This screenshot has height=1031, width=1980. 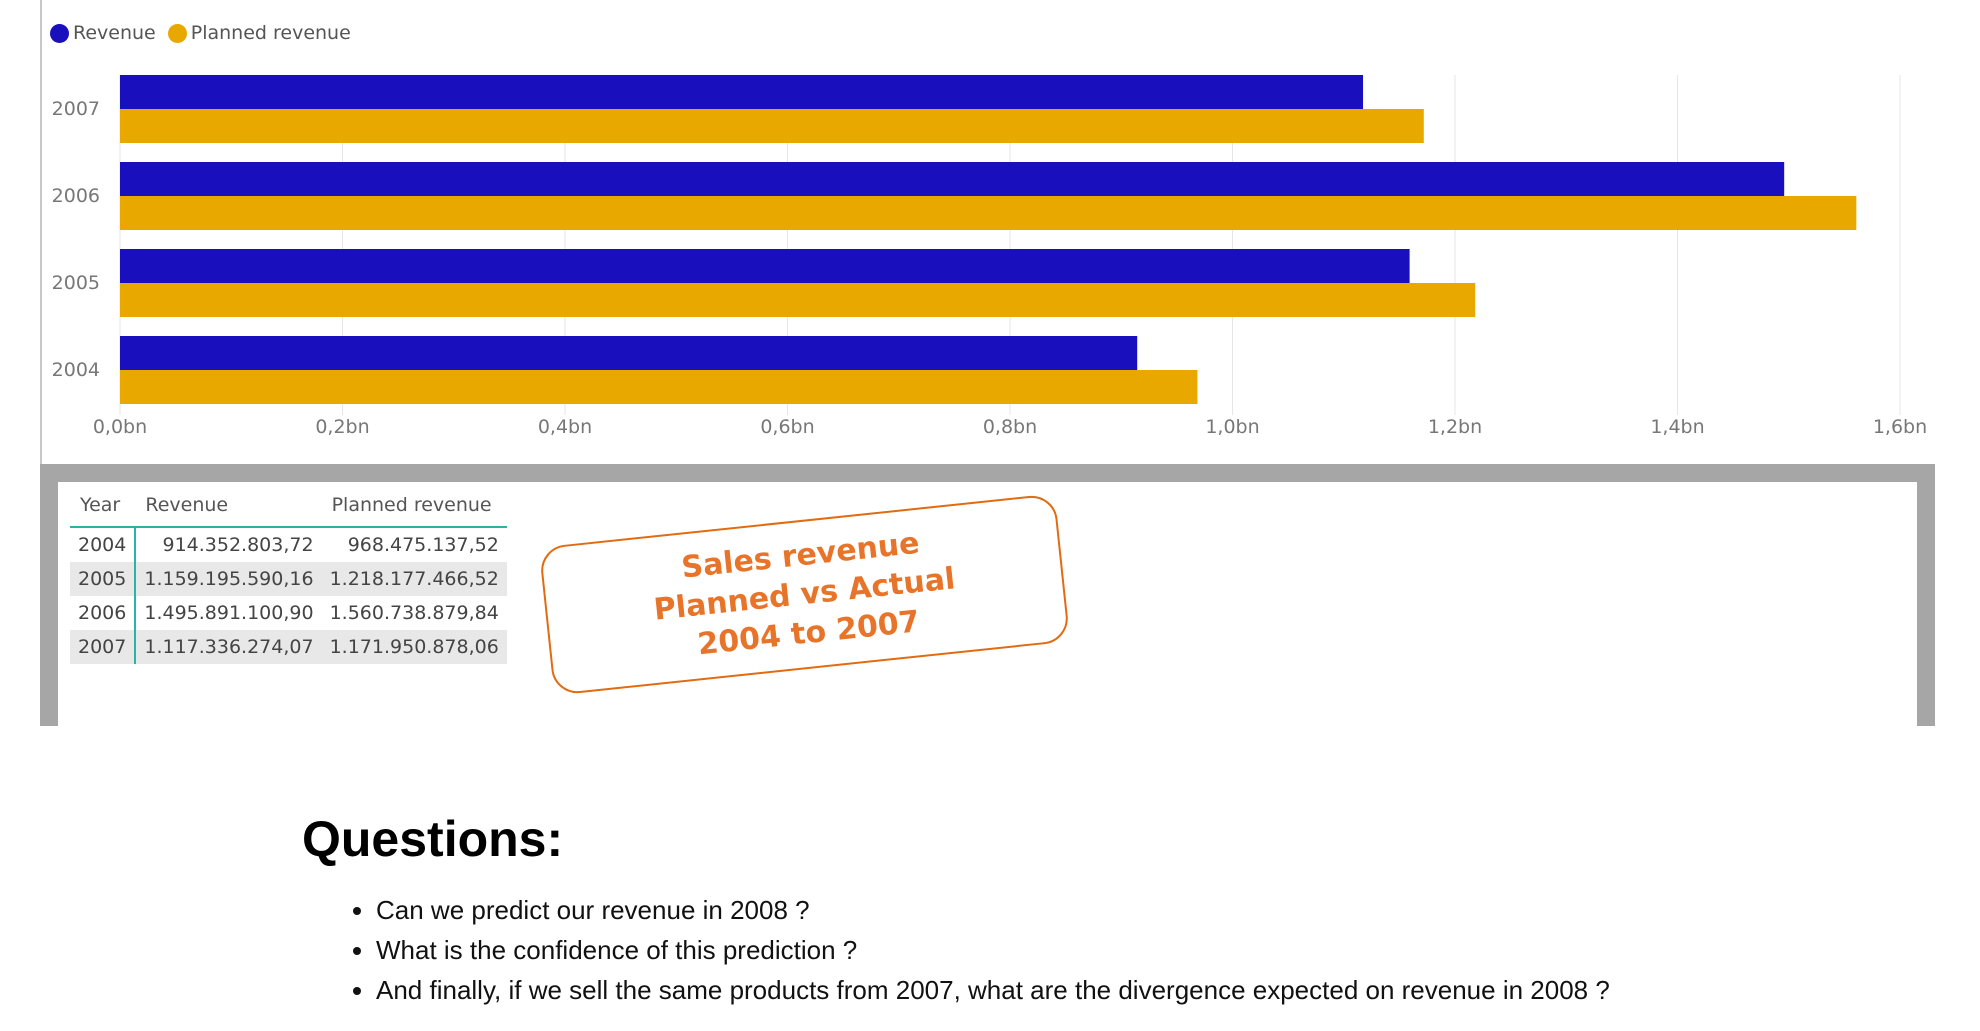 I want to click on legend-label: Planned revenue, so click(x=270, y=33).